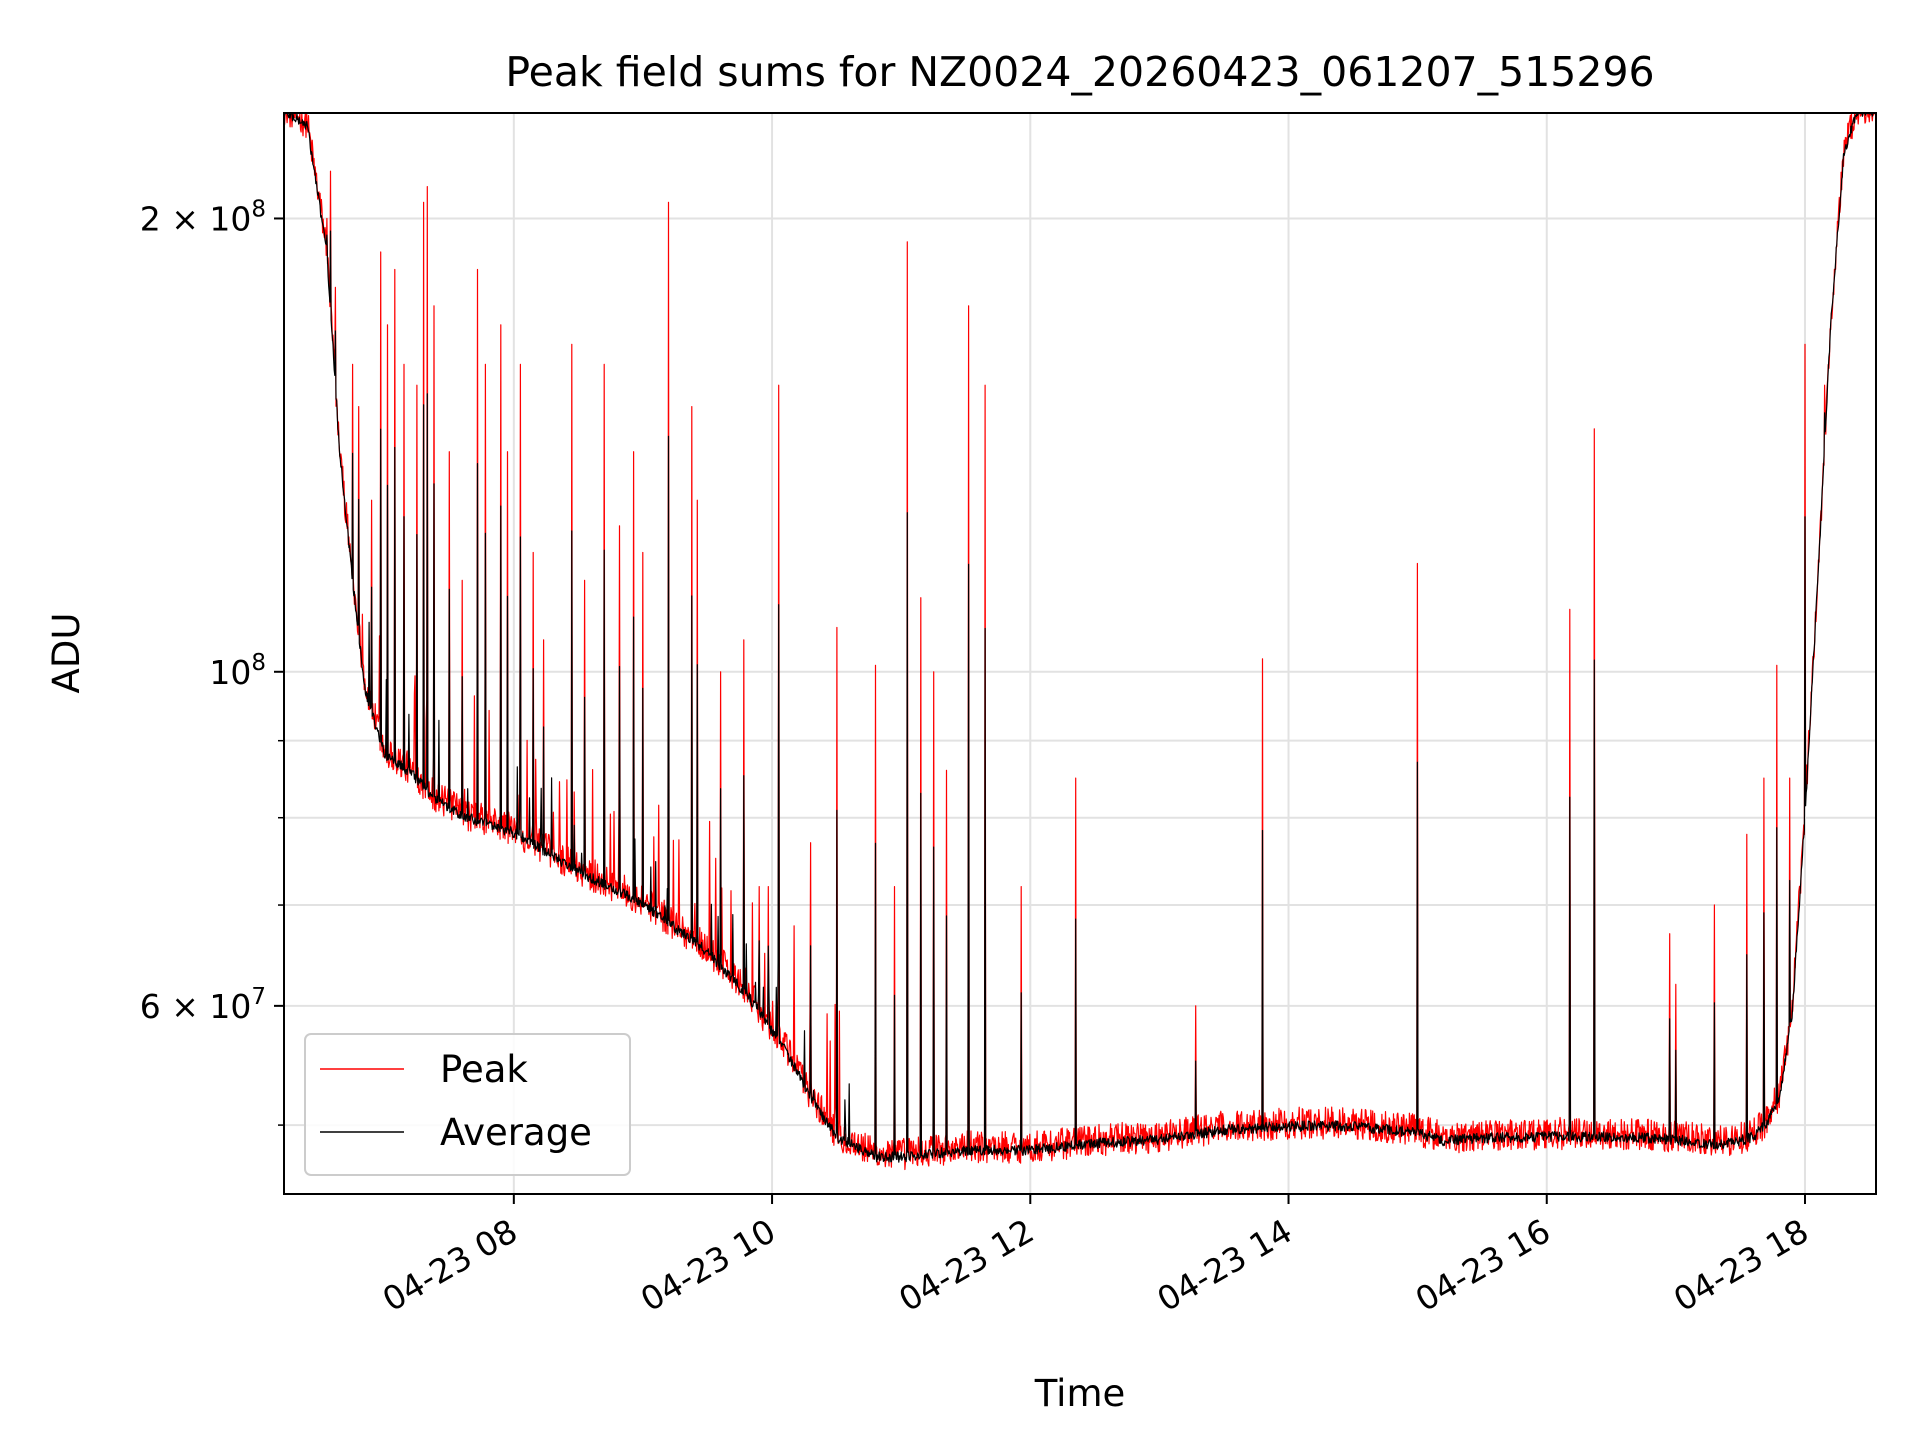 This screenshot has width=1920, height=1440. What do you see at coordinates (467, 1104) in the screenshot?
I see `legend: Peak Average` at bounding box center [467, 1104].